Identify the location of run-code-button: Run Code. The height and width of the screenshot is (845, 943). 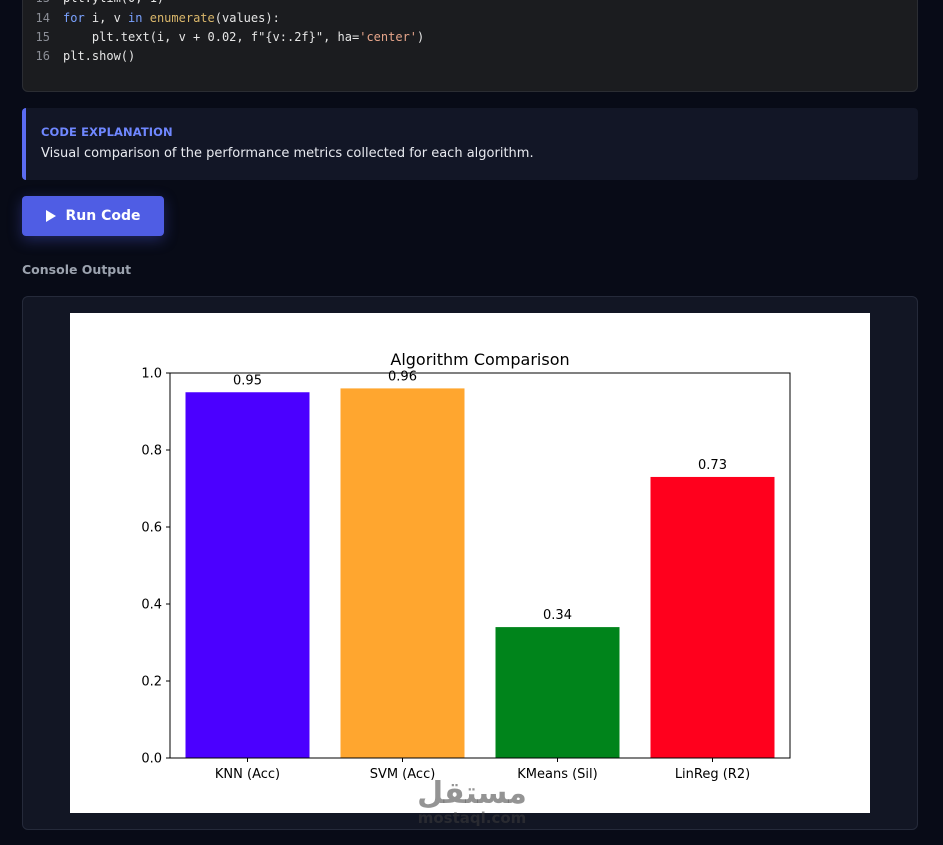
(93, 216).